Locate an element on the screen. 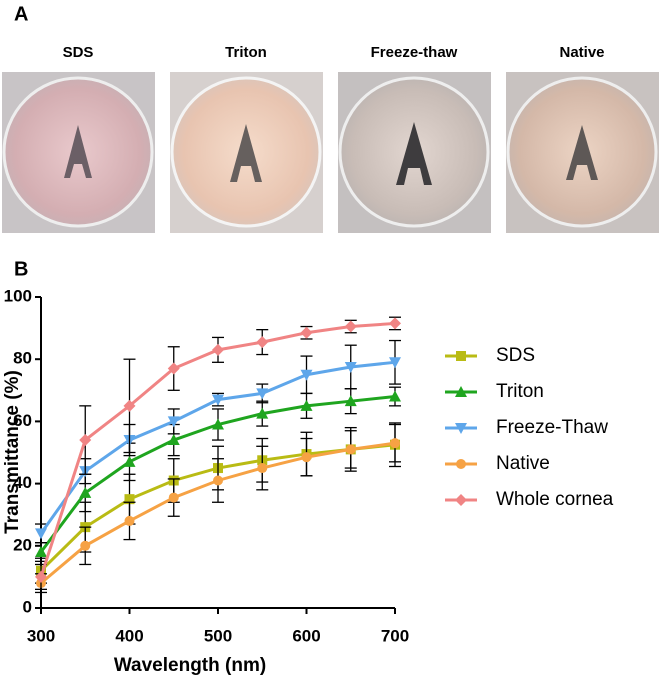  legend-label: SDS is located at coordinates (515, 355).